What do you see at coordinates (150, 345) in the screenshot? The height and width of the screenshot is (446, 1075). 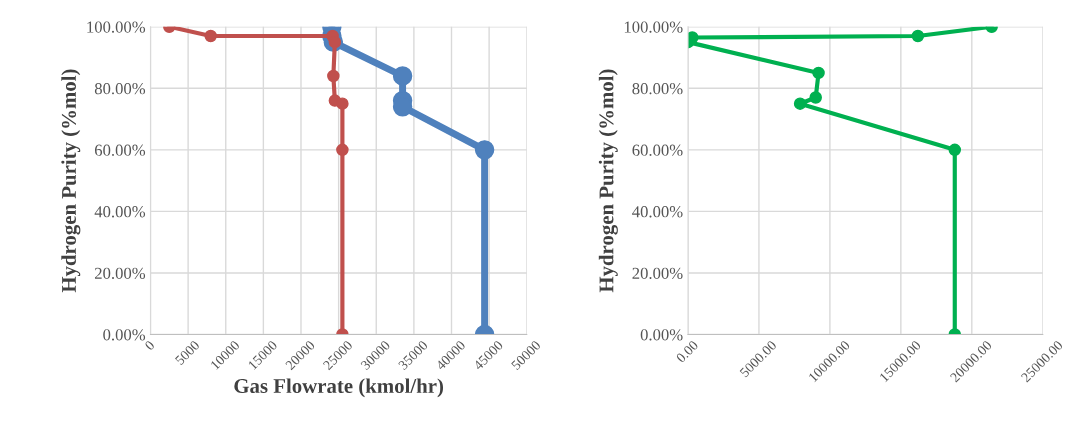 I see `x-tick-label: 0` at bounding box center [150, 345].